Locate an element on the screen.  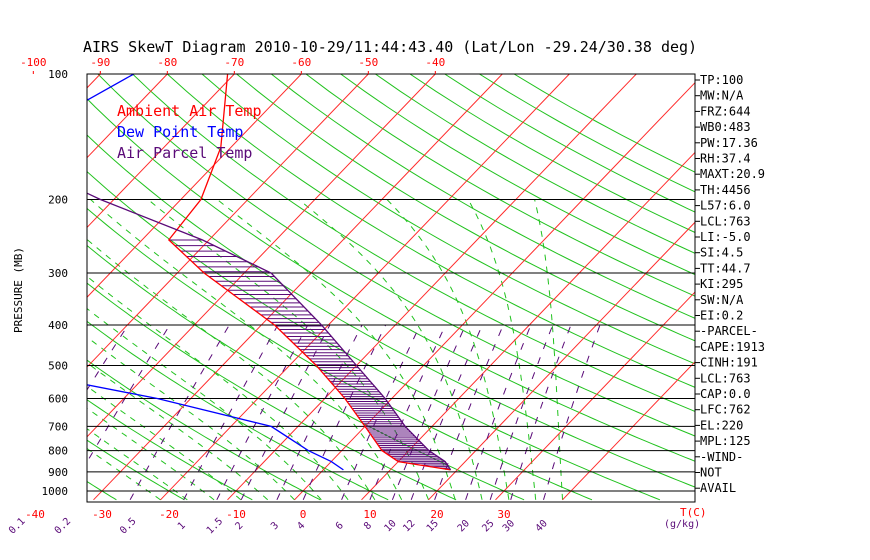
index-entry: KI:295 is located at coordinates (721, 284).